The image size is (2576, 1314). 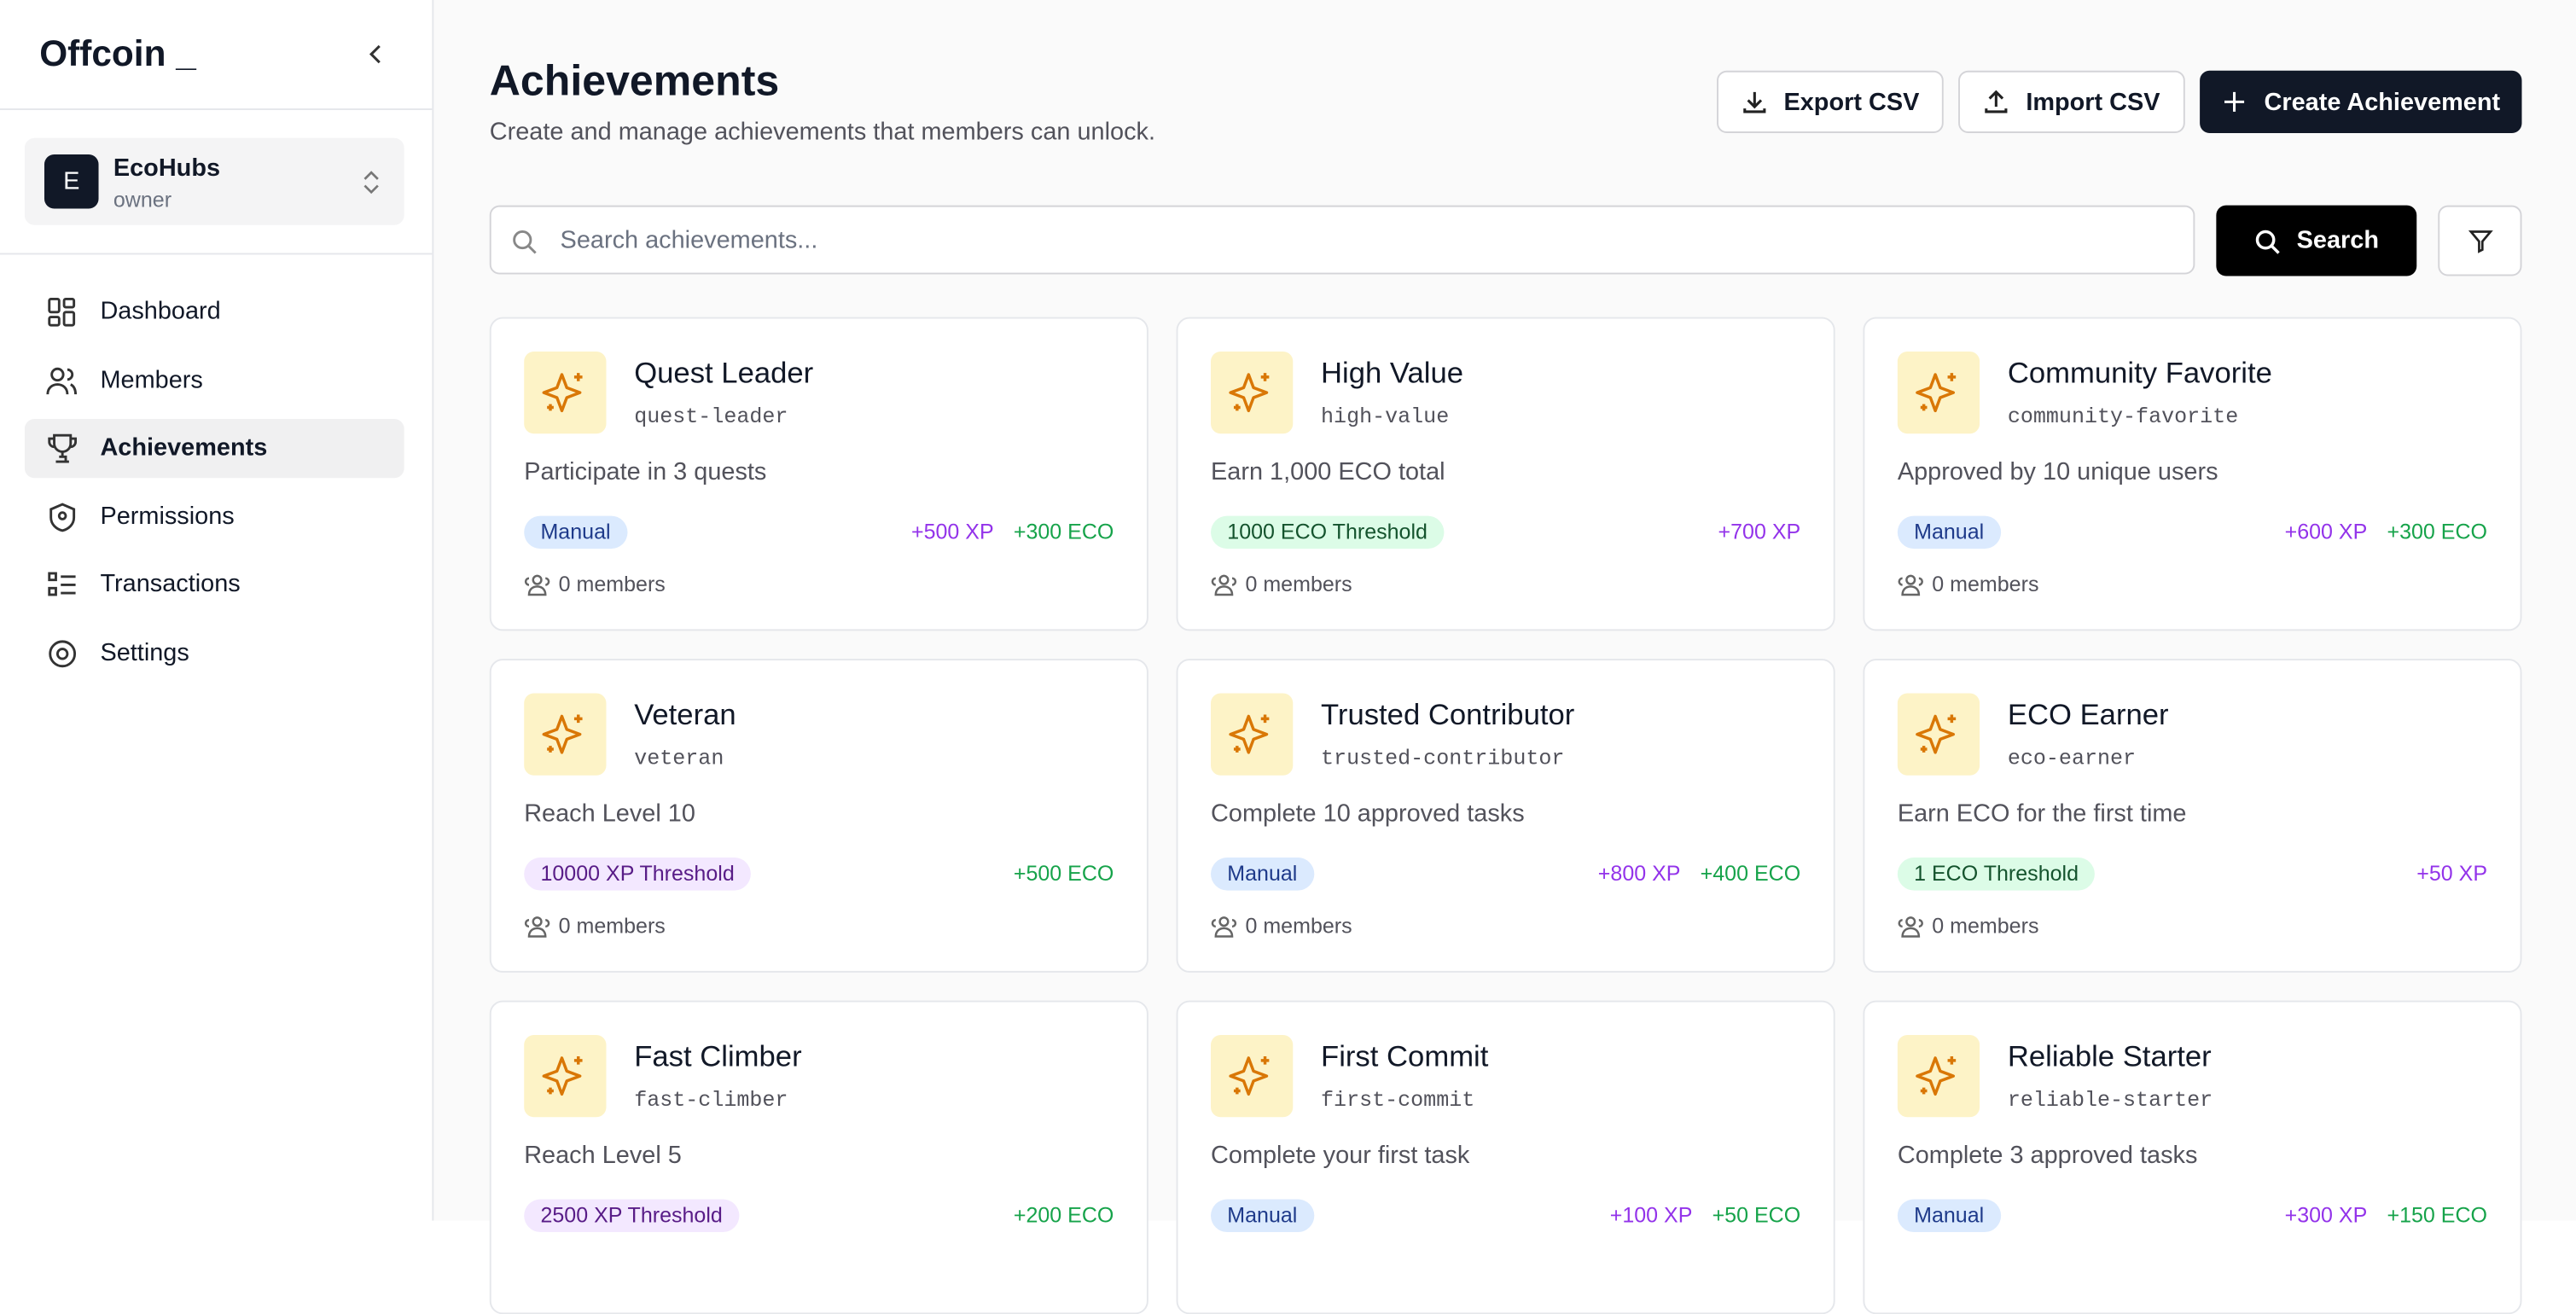 What do you see at coordinates (2123, 416) in the screenshot?
I see `card-slug: community-favorite` at bounding box center [2123, 416].